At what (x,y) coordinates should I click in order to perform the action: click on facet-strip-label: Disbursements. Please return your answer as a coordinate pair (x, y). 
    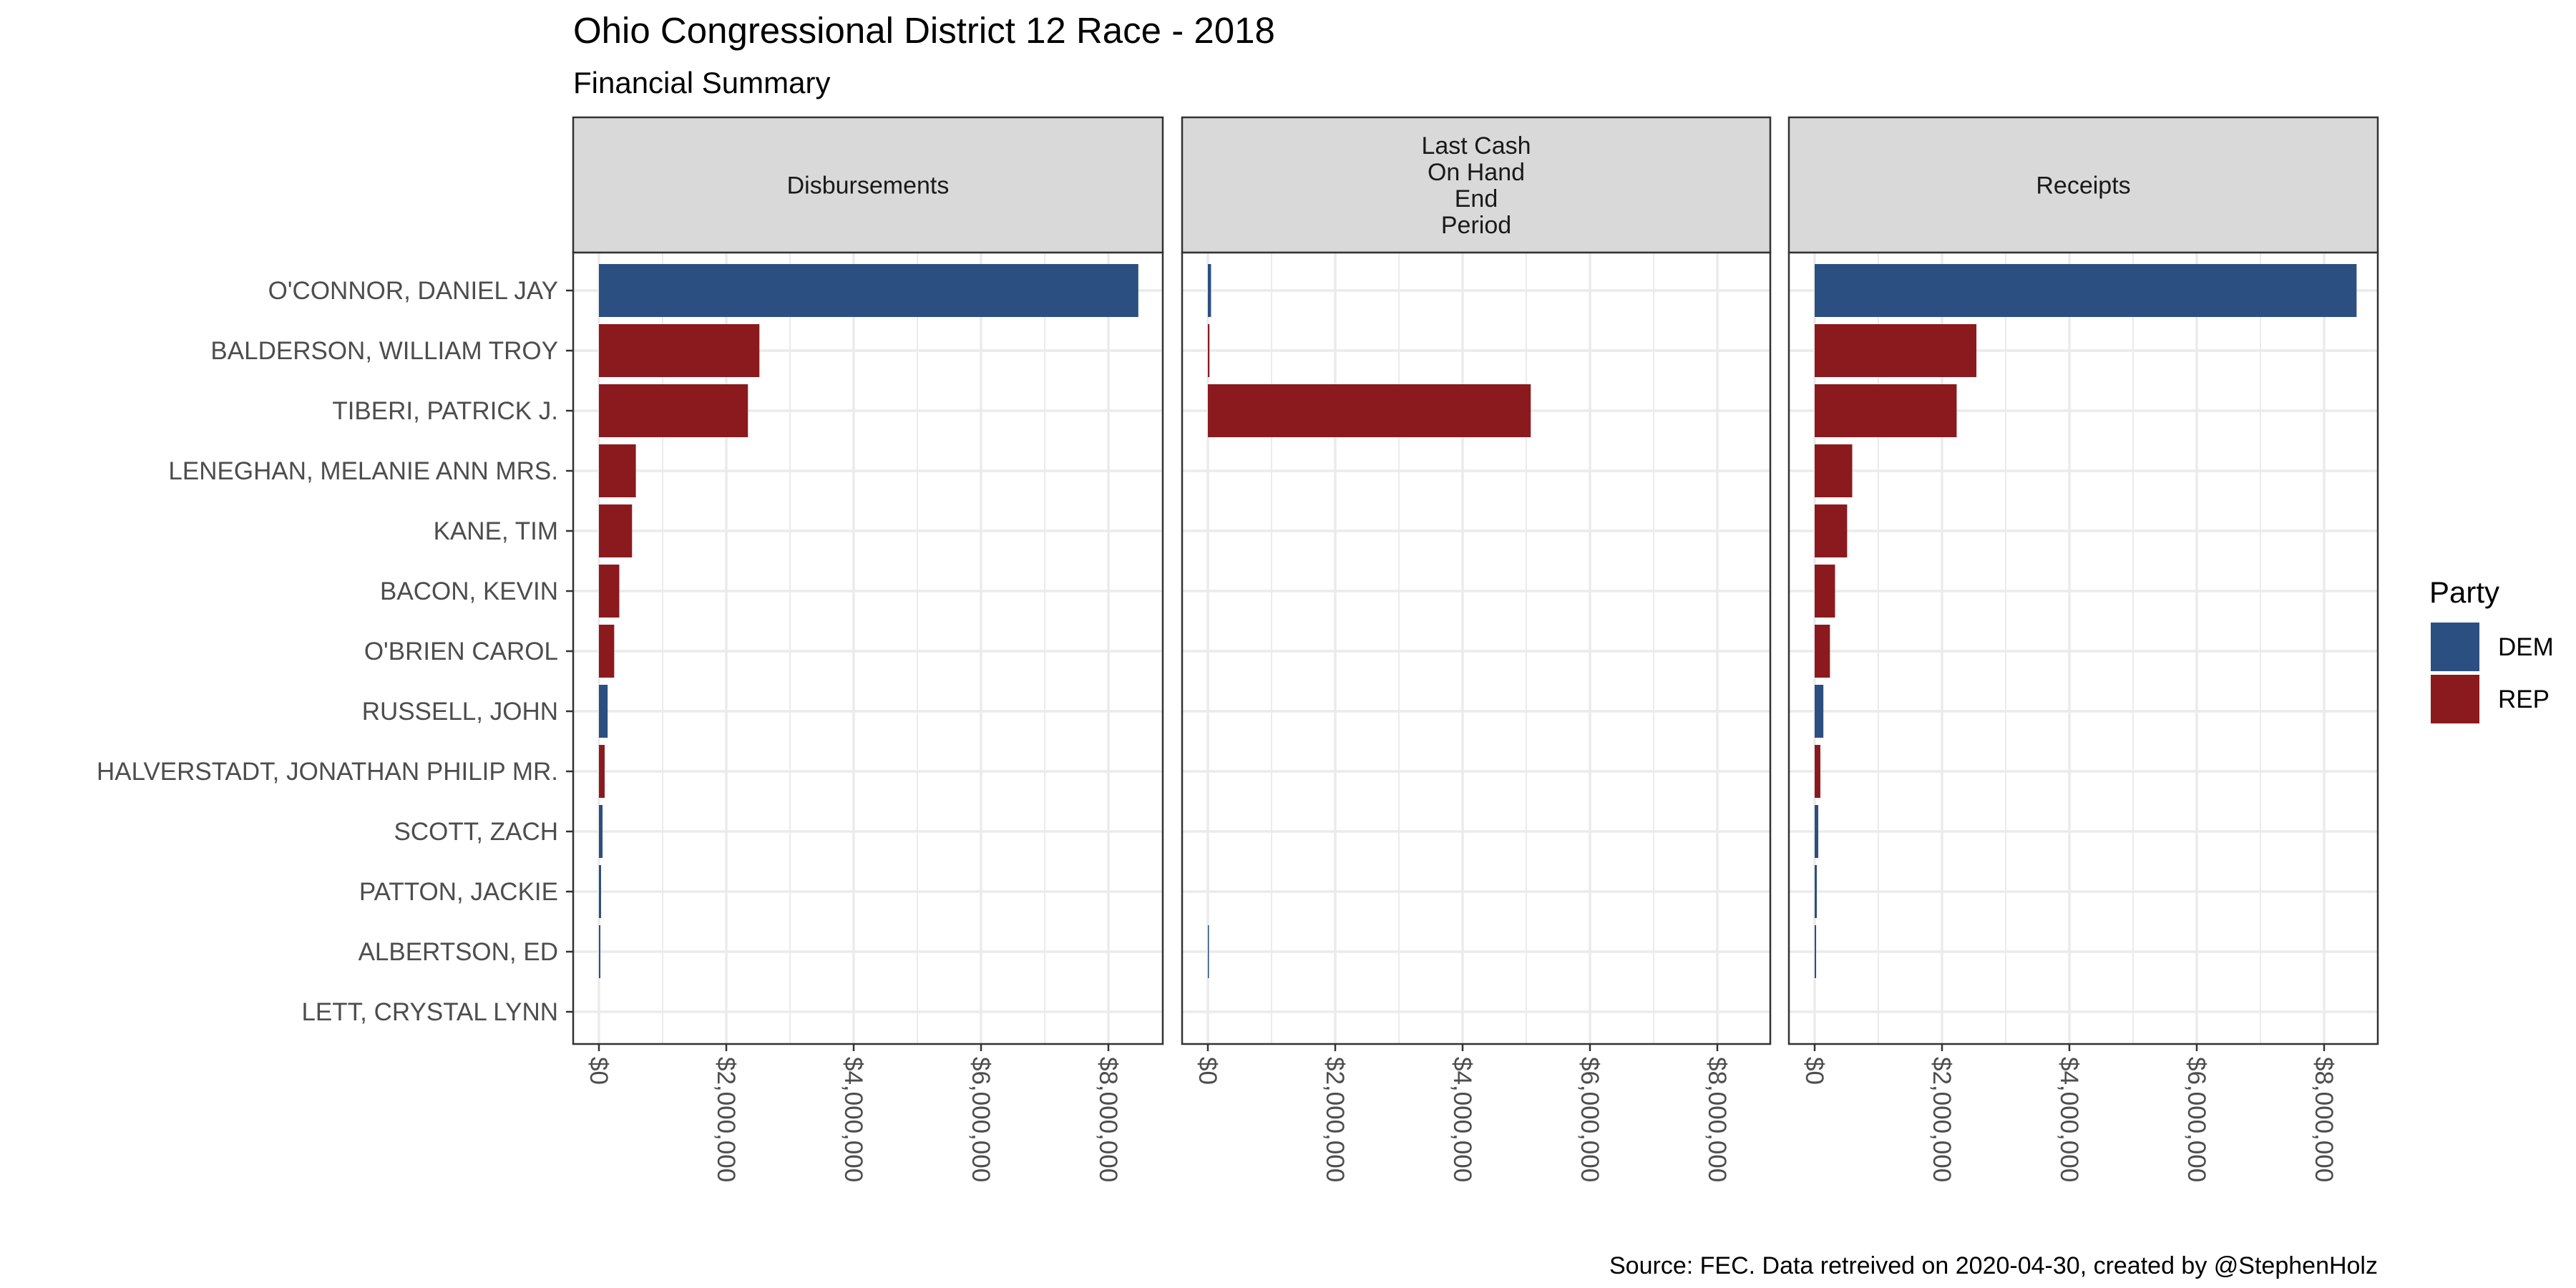
    Looking at the image, I should click on (868, 186).